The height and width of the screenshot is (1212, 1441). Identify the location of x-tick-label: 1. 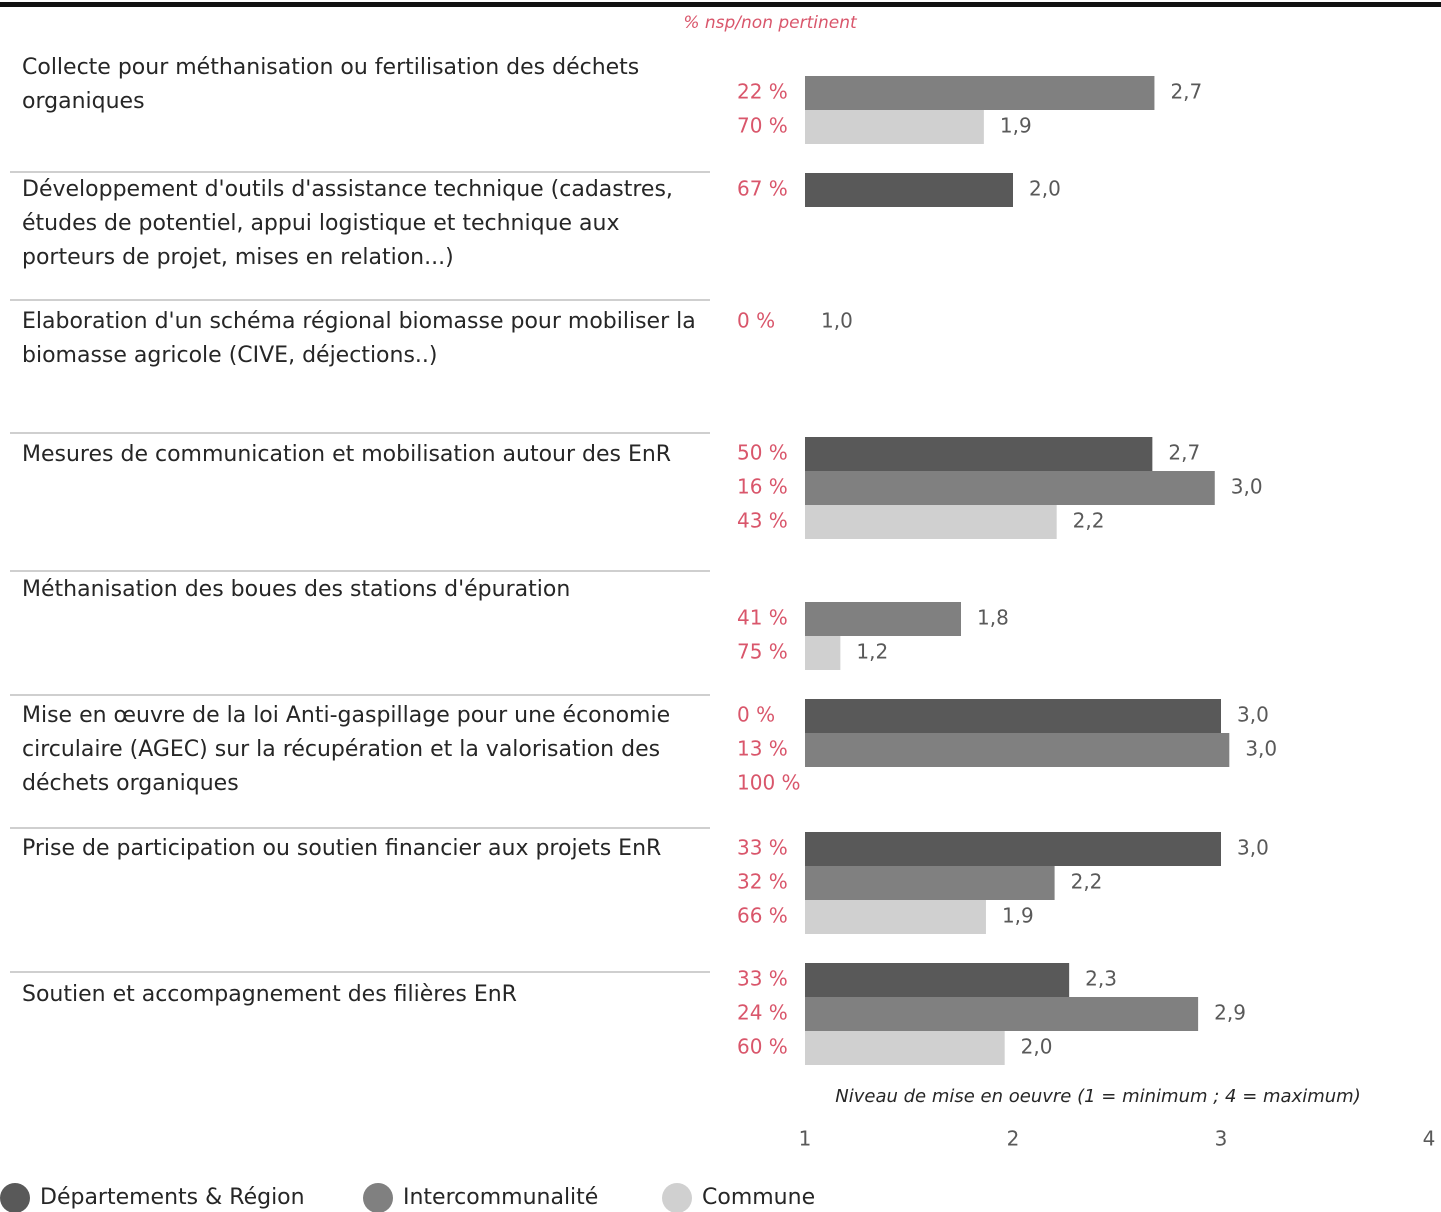
(805, 1139).